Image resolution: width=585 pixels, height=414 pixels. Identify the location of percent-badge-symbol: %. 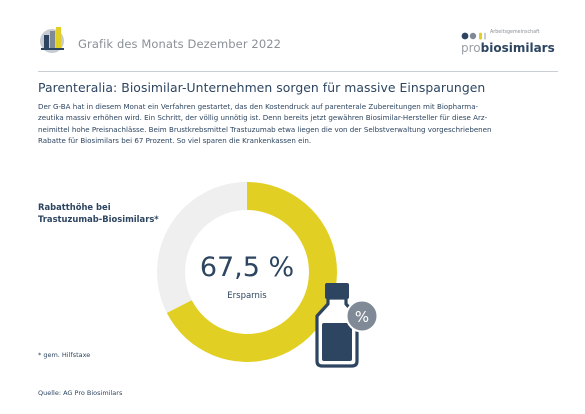
(362, 317).